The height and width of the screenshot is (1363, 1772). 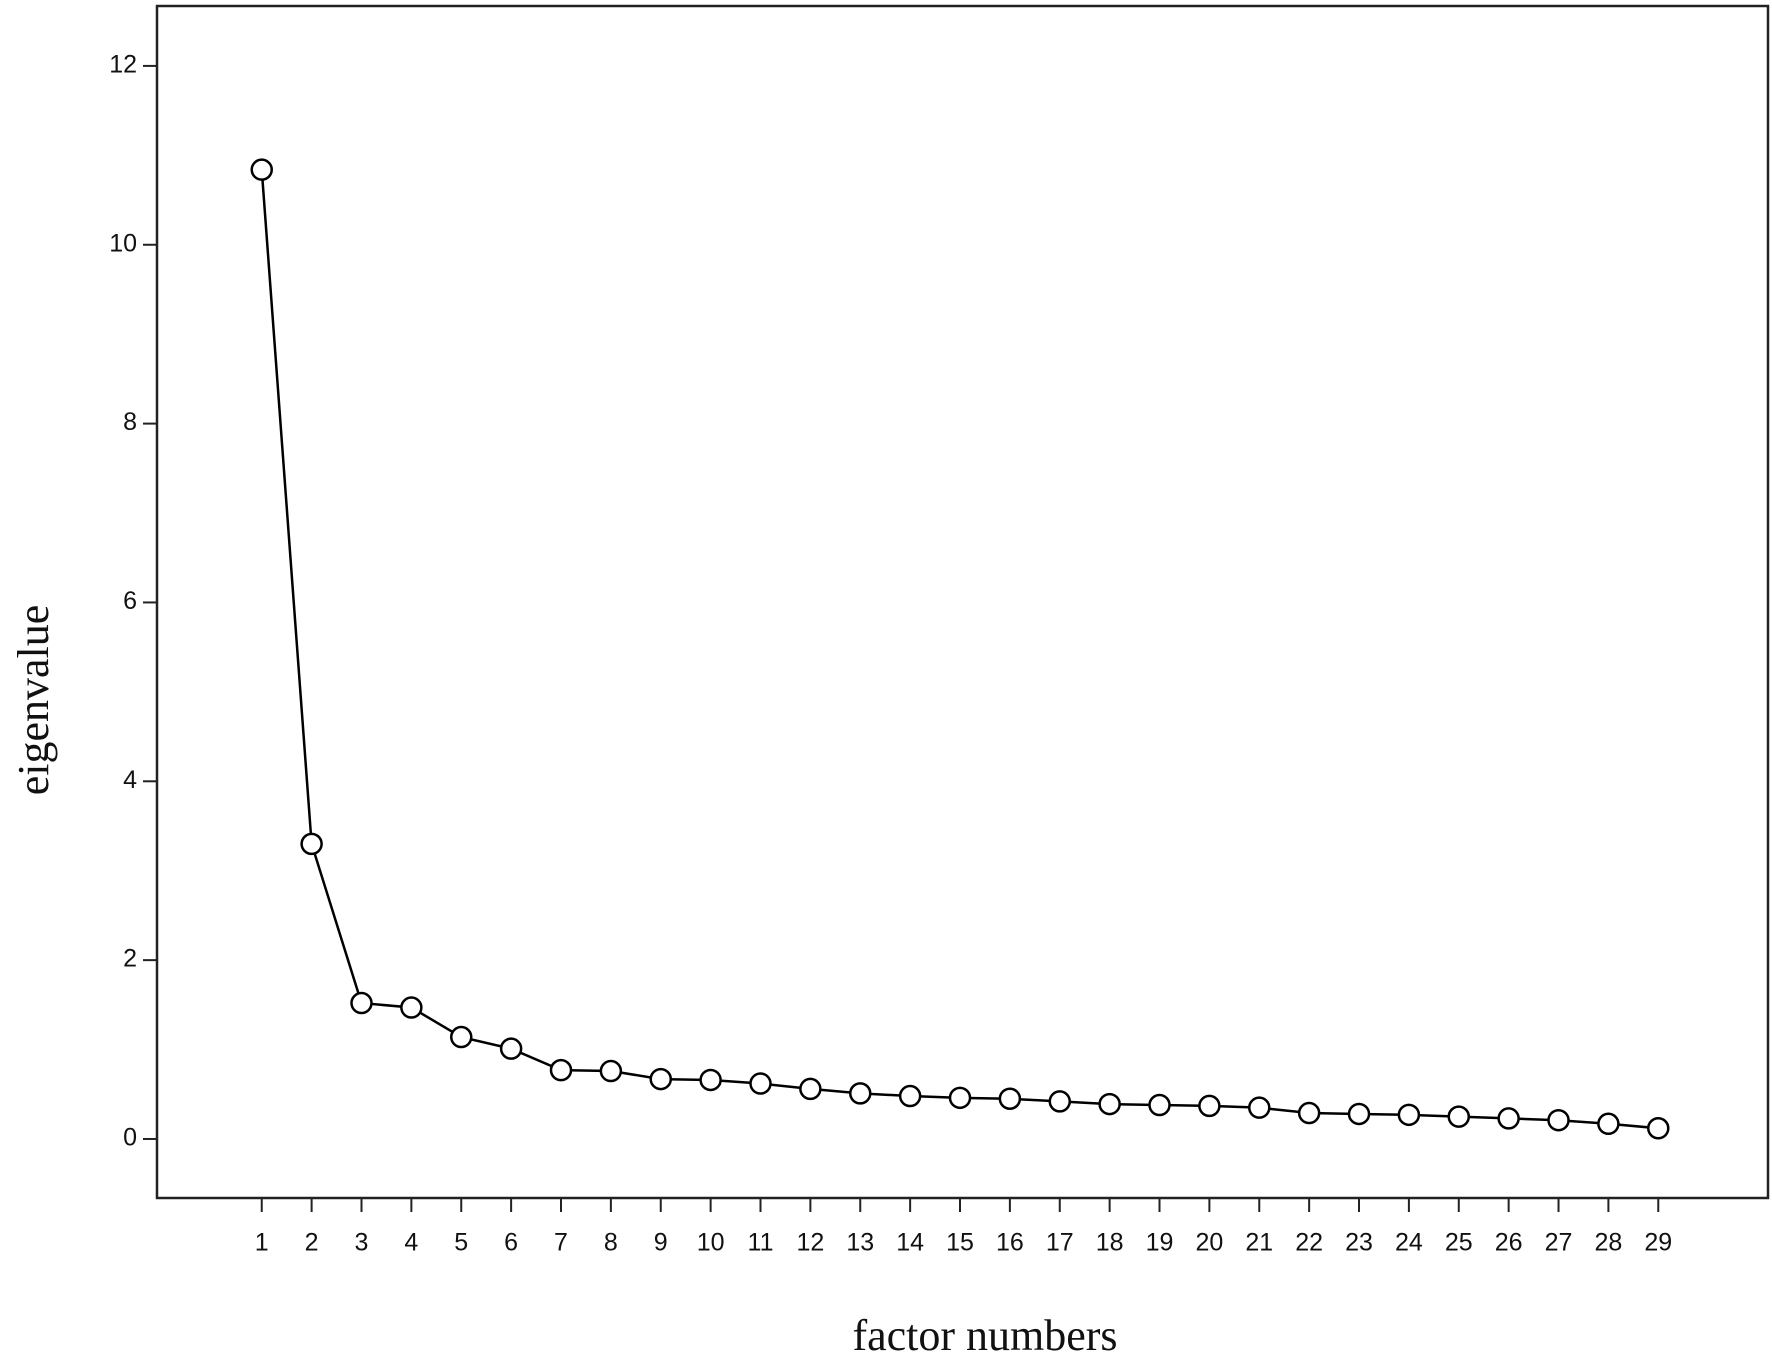 What do you see at coordinates (1658, 1243) in the screenshot?
I see `x-tick-label: 29` at bounding box center [1658, 1243].